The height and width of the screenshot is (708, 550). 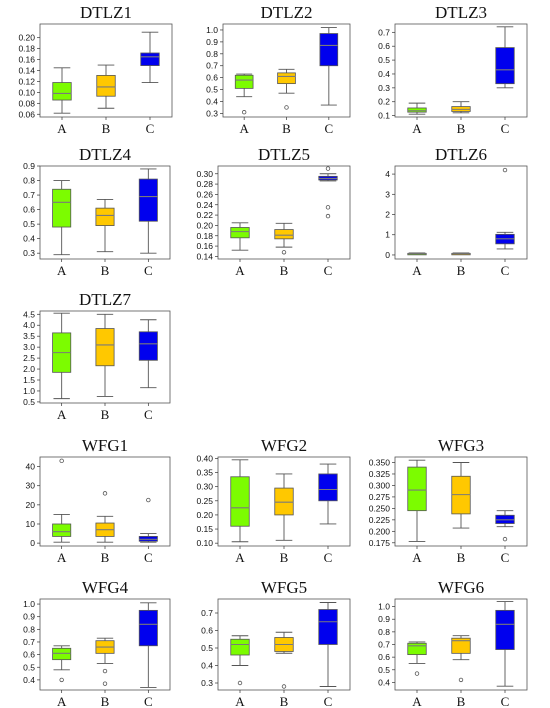 I want to click on chart-title: DTLZ7, so click(x=105, y=299).